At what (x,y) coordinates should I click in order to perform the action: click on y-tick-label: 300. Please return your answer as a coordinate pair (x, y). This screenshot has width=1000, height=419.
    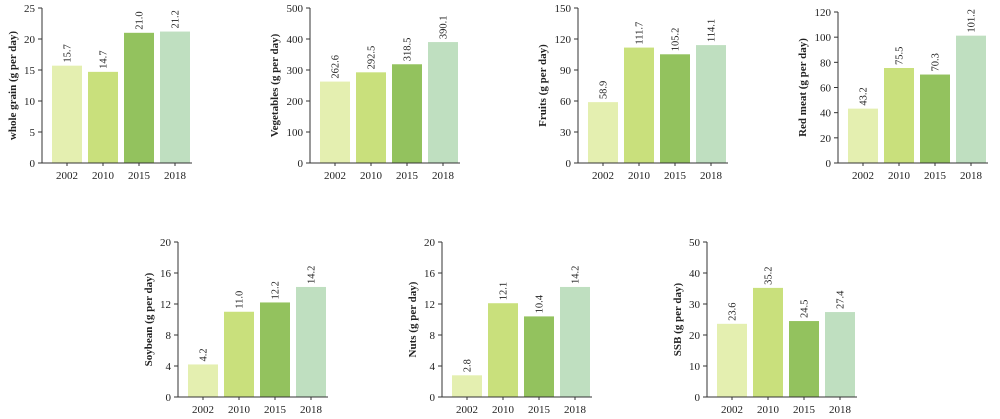
    Looking at the image, I should click on (295, 71).